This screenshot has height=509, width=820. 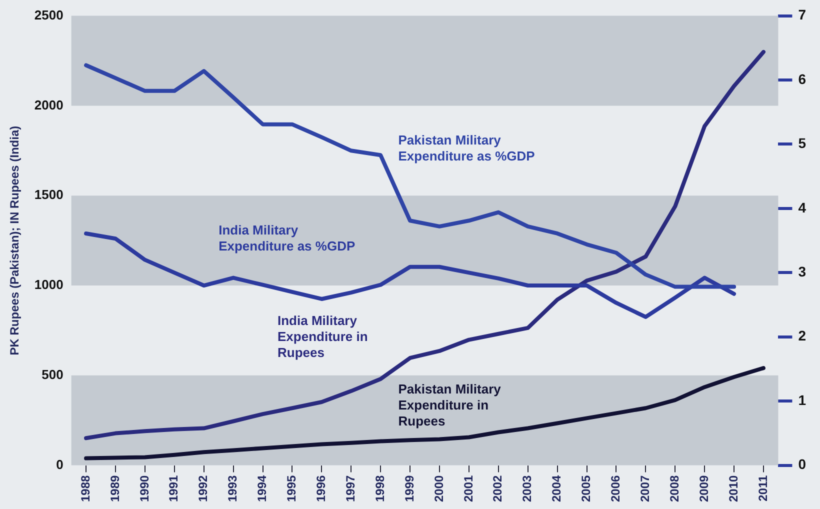 What do you see at coordinates (802, 272) in the screenshot?
I see `y2-tick-label: 3` at bounding box center [802, 272].